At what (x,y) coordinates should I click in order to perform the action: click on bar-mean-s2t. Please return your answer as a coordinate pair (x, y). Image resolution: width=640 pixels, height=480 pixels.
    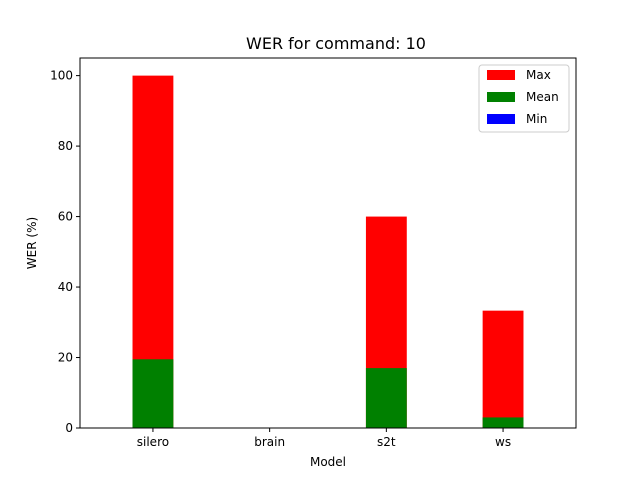
    Looking at the image, I should click on (386, 398).